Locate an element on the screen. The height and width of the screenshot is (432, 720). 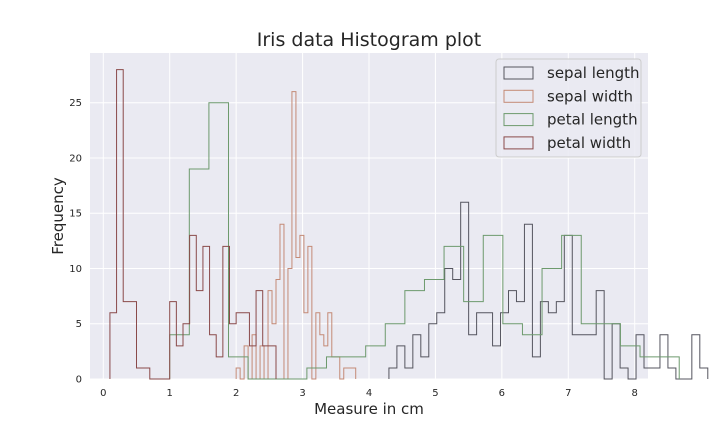
y-axis-label: Frequency is located at coordinates (58, 216).